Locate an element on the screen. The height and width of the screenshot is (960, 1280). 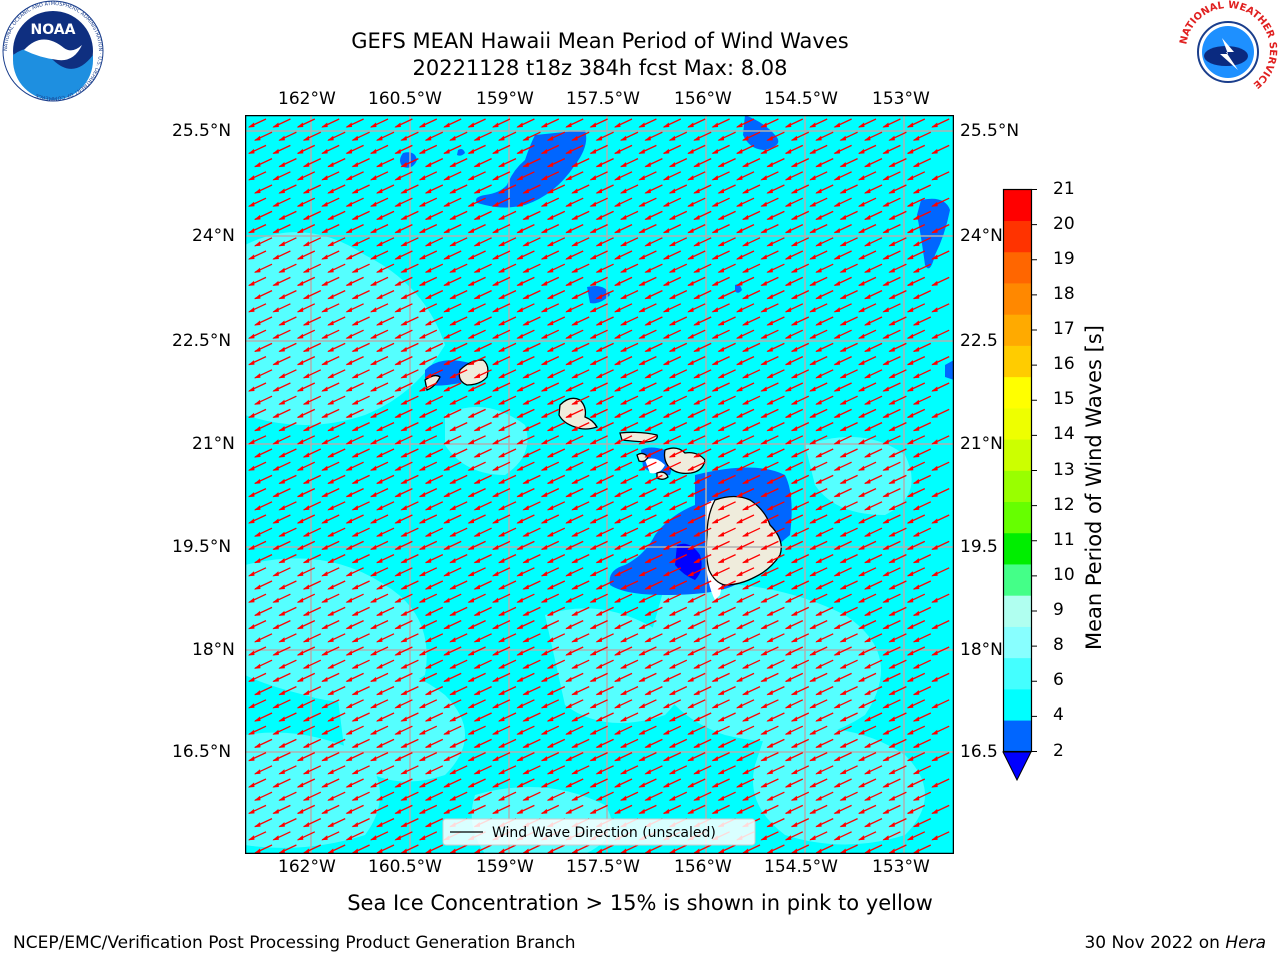
island-molokai is located at coordinates (638, 437).